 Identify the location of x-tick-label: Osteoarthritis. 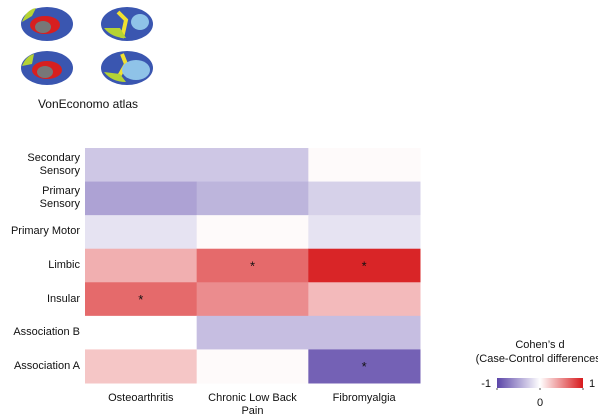
(141, 398).